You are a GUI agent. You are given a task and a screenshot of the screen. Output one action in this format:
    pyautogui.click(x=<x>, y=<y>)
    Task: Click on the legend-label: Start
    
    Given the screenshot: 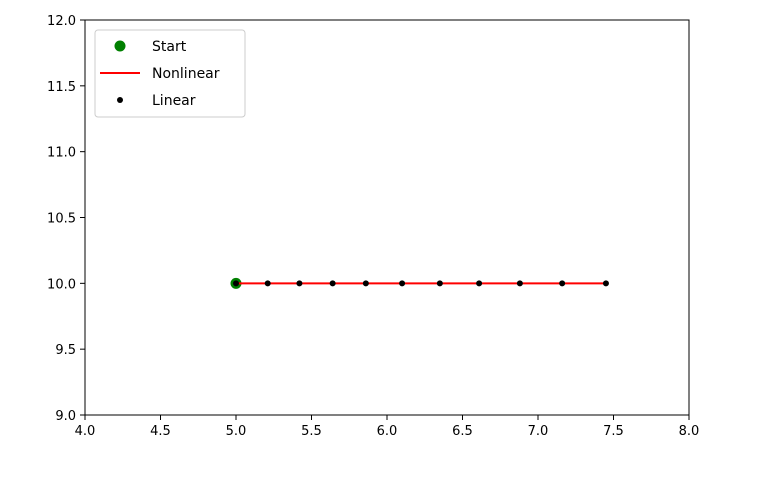 What is the action you would take?
    pyautogui.click(x=169, y=47)
    